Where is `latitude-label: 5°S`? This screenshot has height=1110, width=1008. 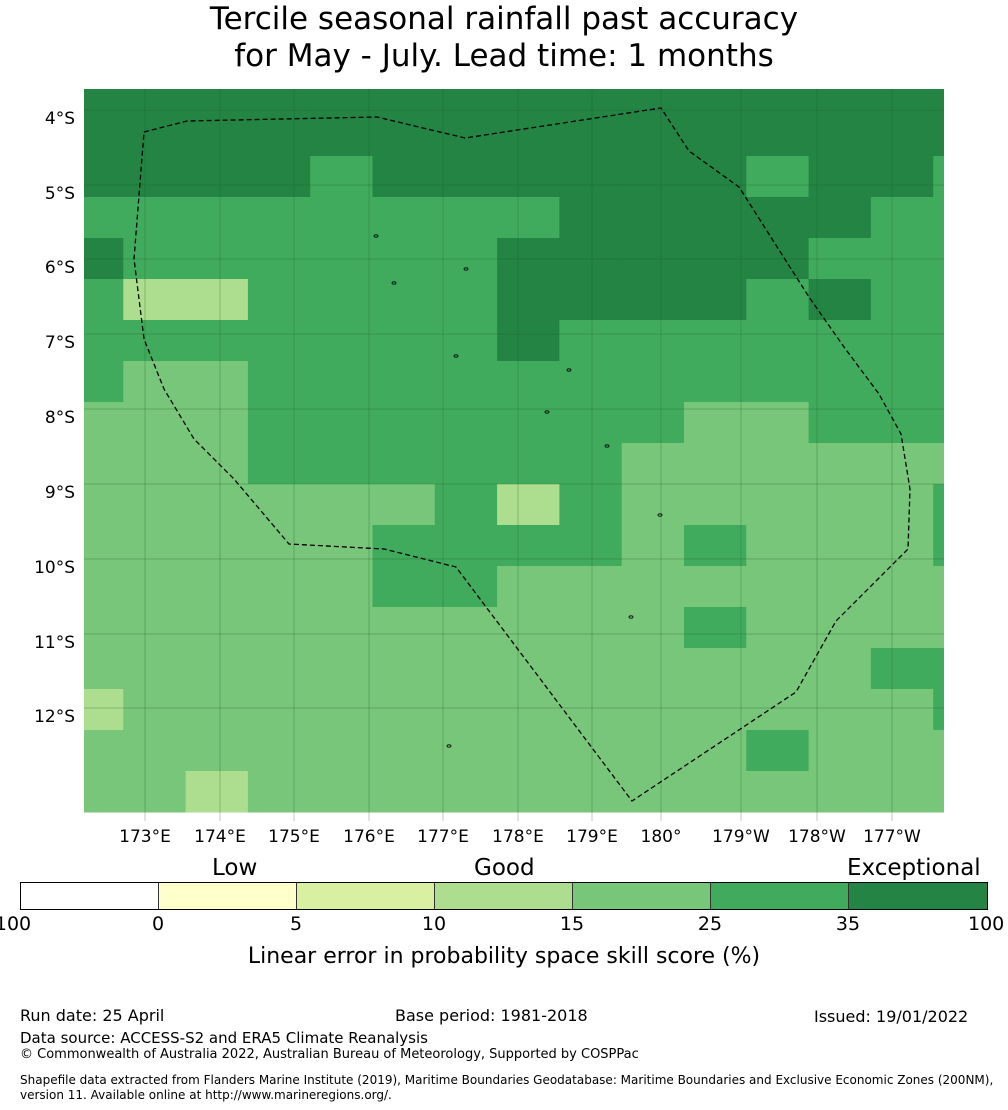 latitude-label: 5°S is located at coordinates (59, 194).